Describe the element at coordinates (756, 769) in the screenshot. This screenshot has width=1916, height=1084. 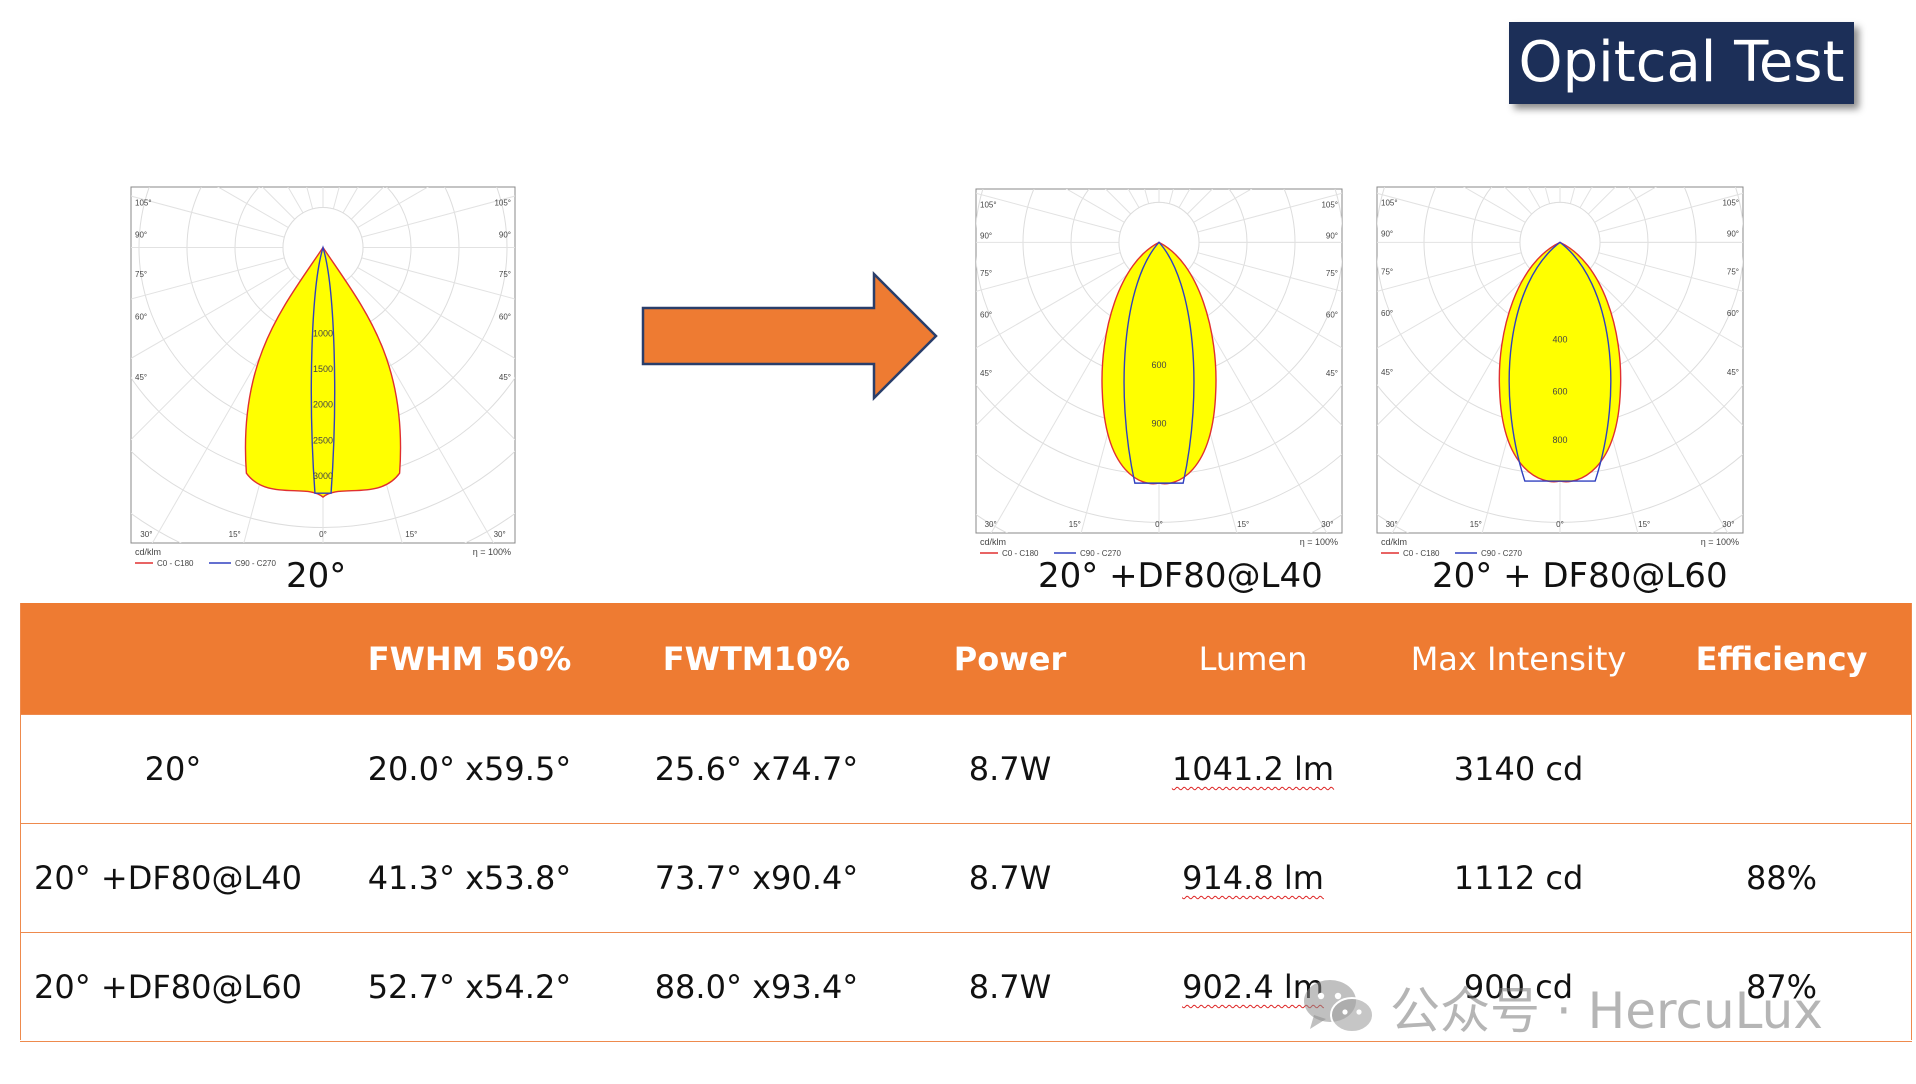
I see `cell-fwtm: 25.6° x74.7°` at that location.